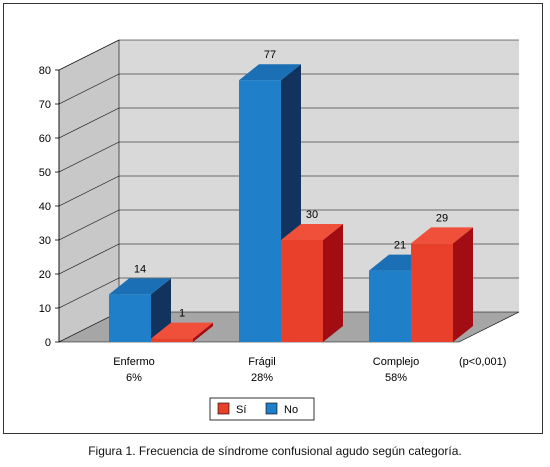  I want to click on bar-top-Complejo-Sí, so click(442, 235).